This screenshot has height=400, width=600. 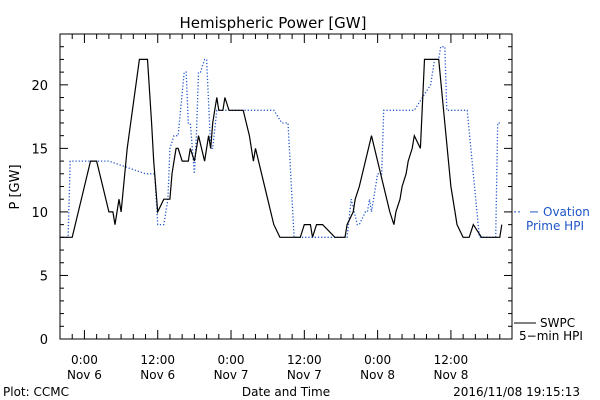 I want to click on plot-credit: Plot: CCMC, so click(x=36, y=392).